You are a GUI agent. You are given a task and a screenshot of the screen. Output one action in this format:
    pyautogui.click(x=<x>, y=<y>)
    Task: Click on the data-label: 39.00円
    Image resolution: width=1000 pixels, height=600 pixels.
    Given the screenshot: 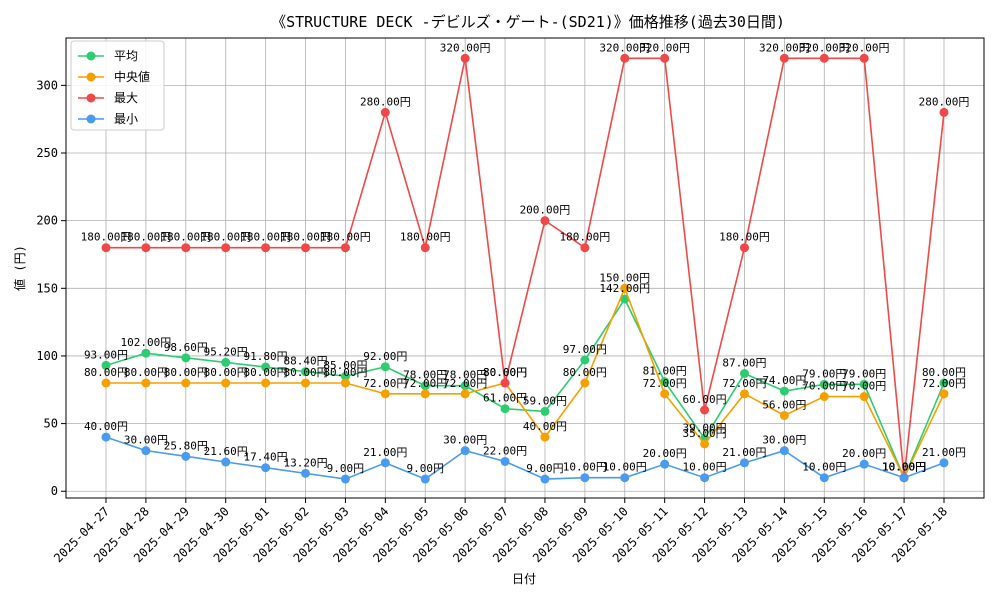 What is the action you would take?
    pyautogui.click(x=705, y=427)
    